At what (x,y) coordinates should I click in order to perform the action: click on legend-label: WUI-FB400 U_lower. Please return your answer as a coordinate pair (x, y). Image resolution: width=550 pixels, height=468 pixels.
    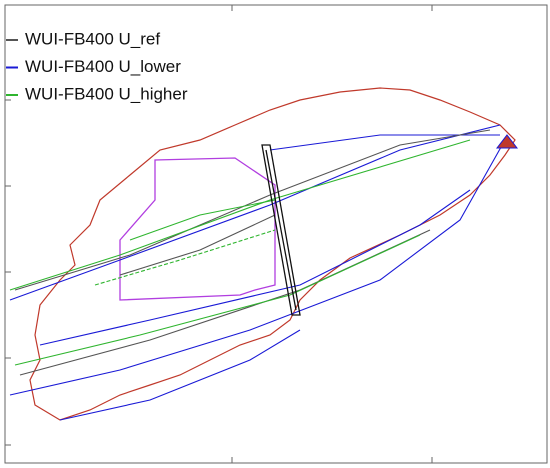
    Looking at the image, I should click on (103, 66).